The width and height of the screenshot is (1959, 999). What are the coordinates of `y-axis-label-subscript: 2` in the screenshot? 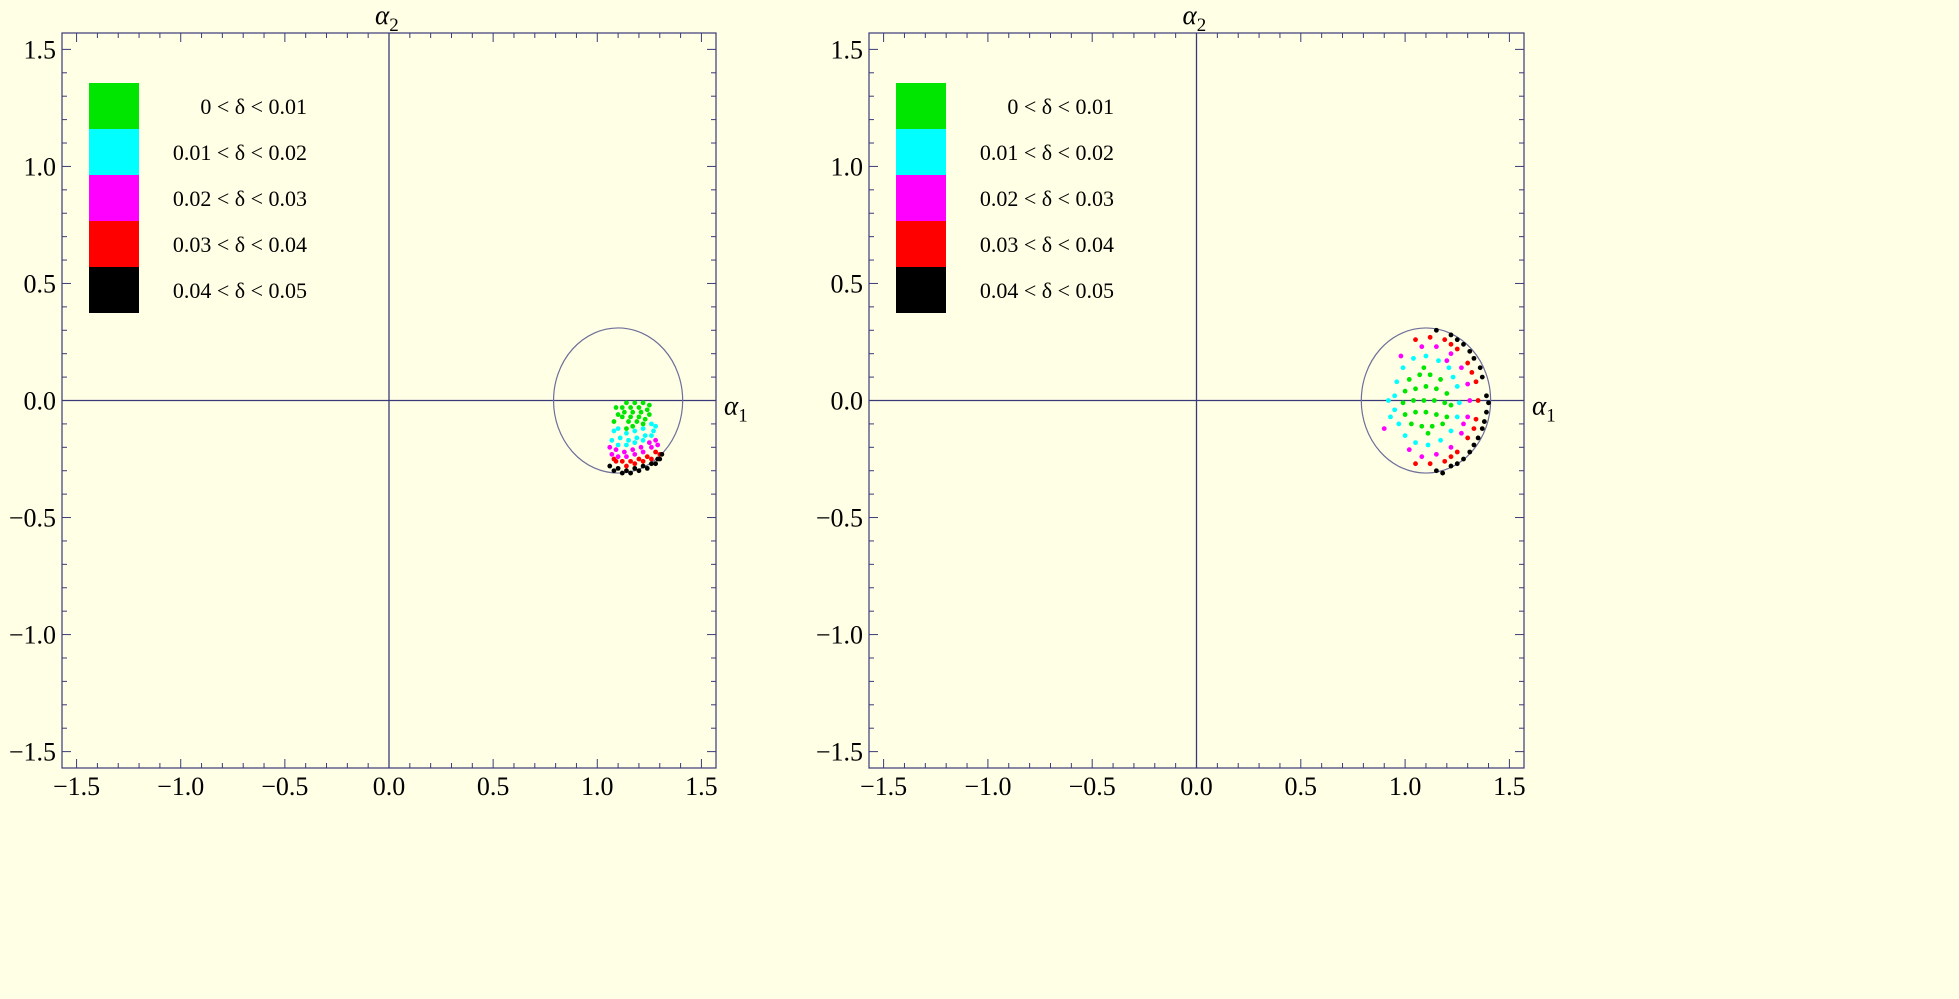 It's located at (1202, 25).